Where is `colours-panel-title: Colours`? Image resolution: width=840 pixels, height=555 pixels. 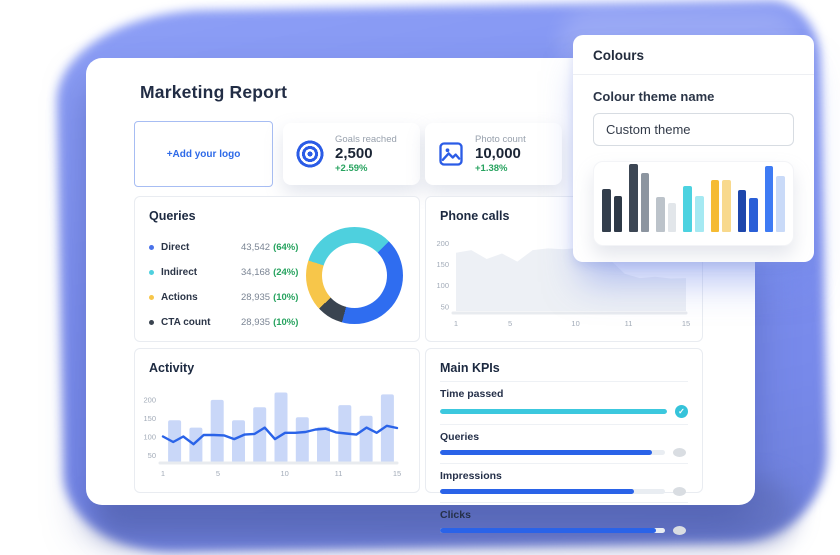
colours-panel-title: Colours is located at coordinates (693, 55).